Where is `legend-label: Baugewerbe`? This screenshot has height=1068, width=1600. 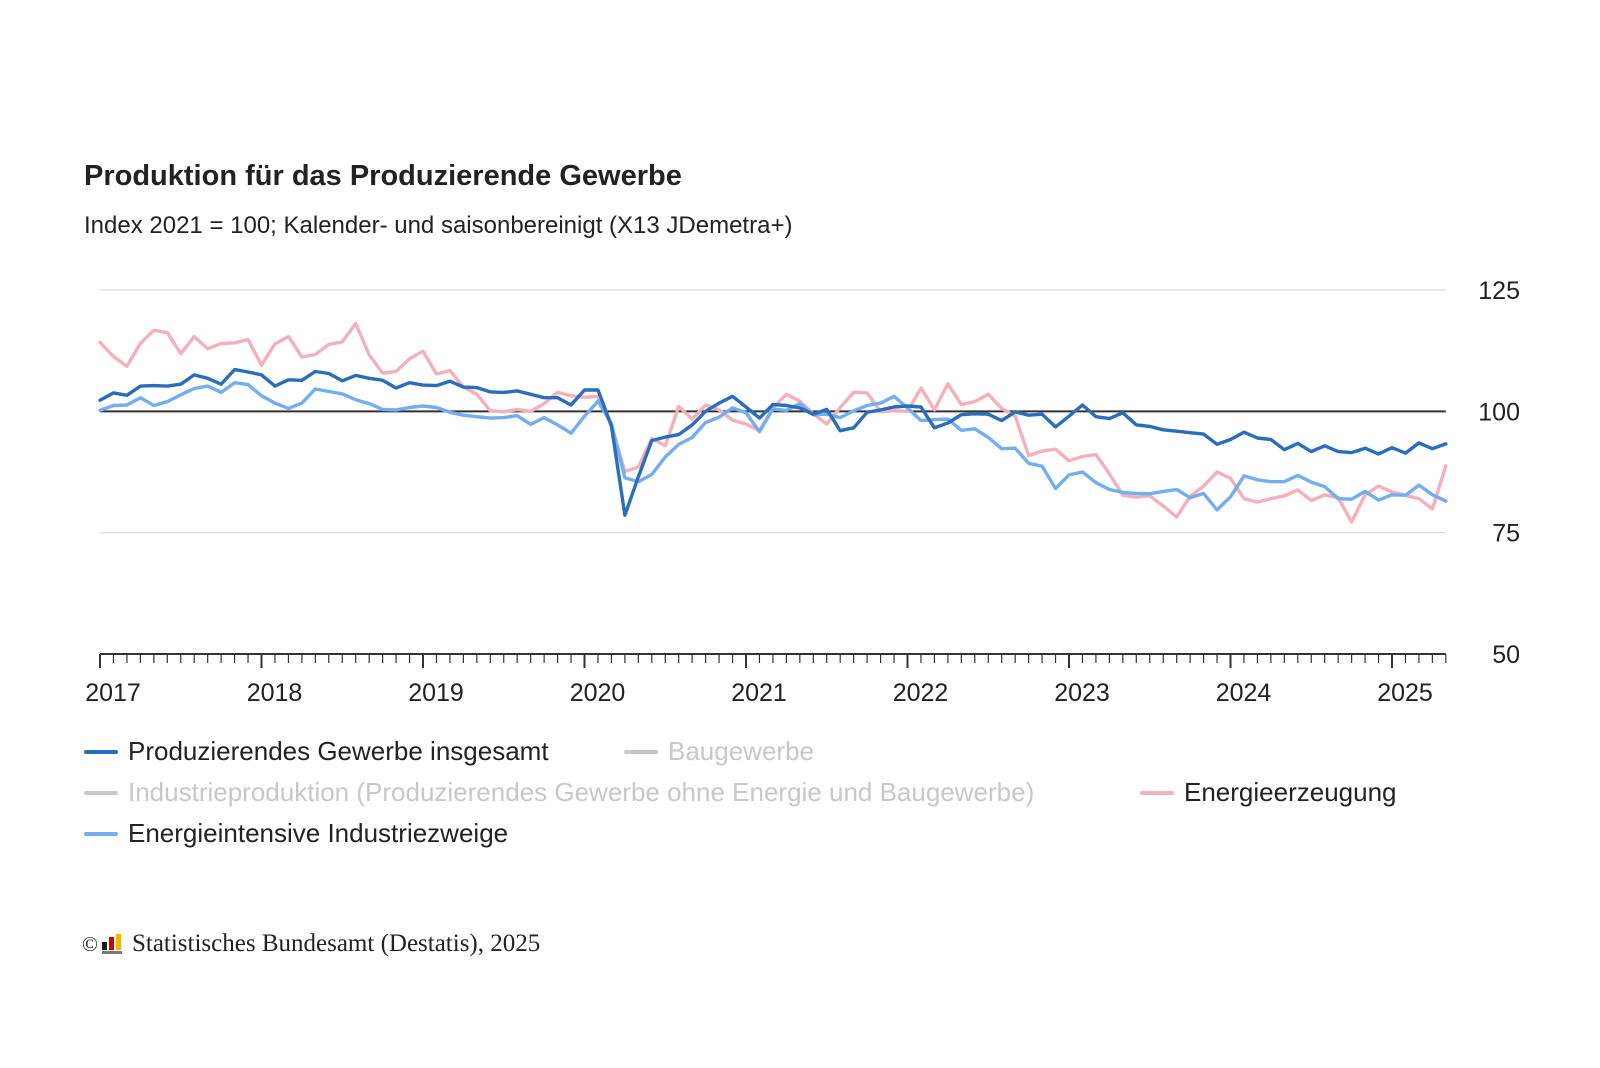 legend-label: Baugewerbe is located at coordinates (741, 751).